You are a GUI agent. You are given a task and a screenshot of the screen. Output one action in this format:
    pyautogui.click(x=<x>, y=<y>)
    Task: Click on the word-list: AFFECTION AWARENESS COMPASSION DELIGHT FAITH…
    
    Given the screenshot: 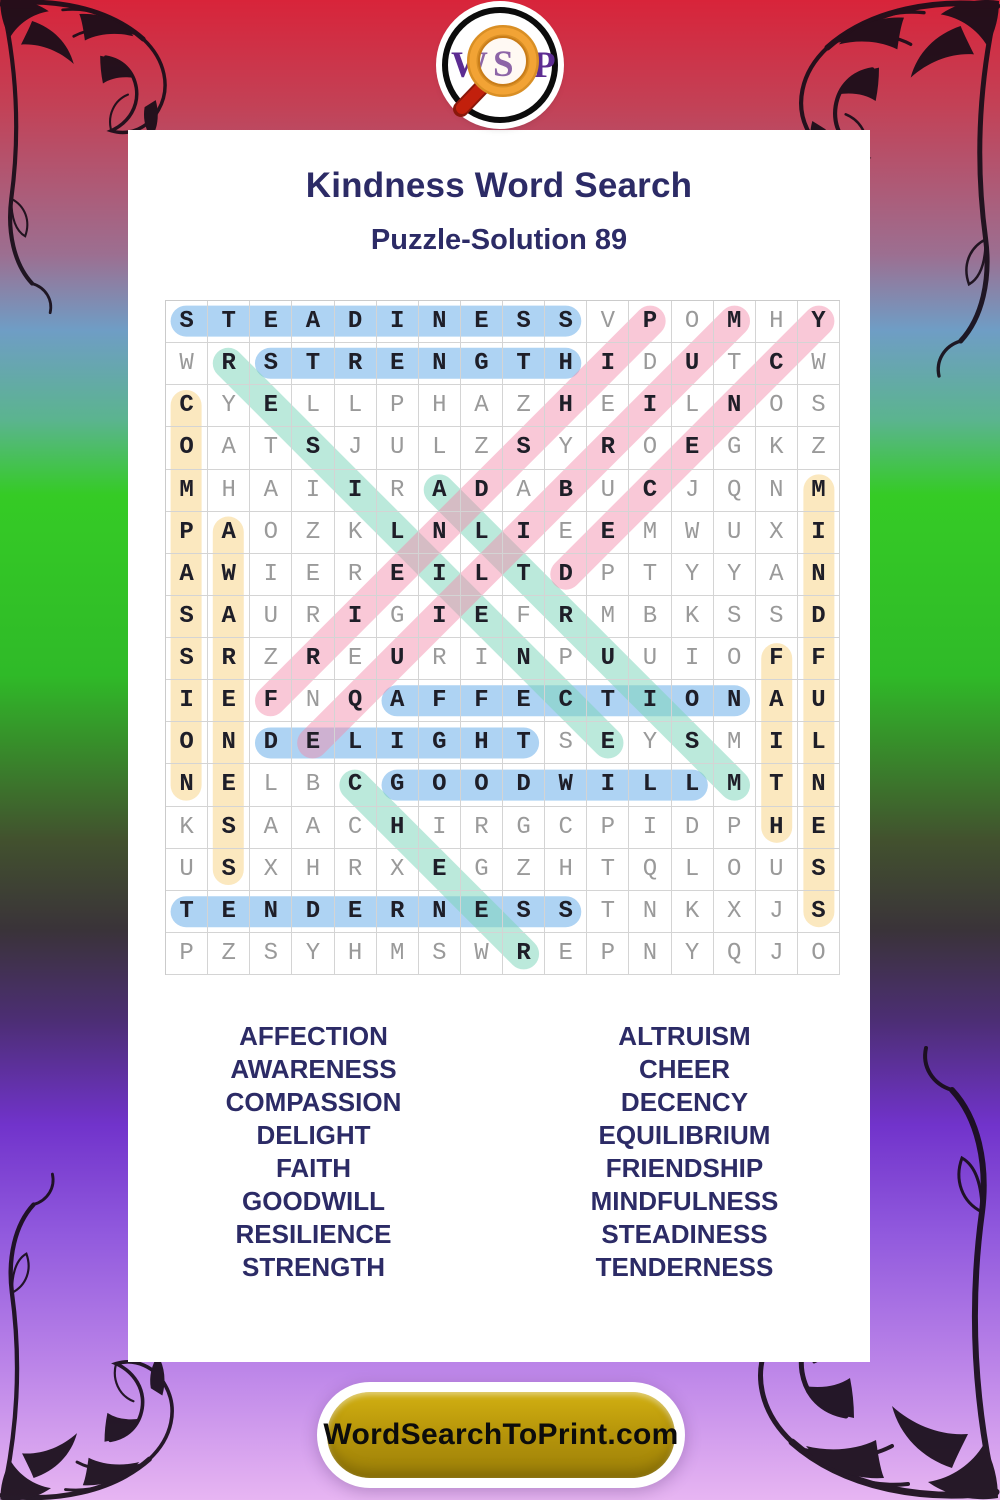 What is the action you would take?
    pyautogui.click(x=499, y=1152)
    